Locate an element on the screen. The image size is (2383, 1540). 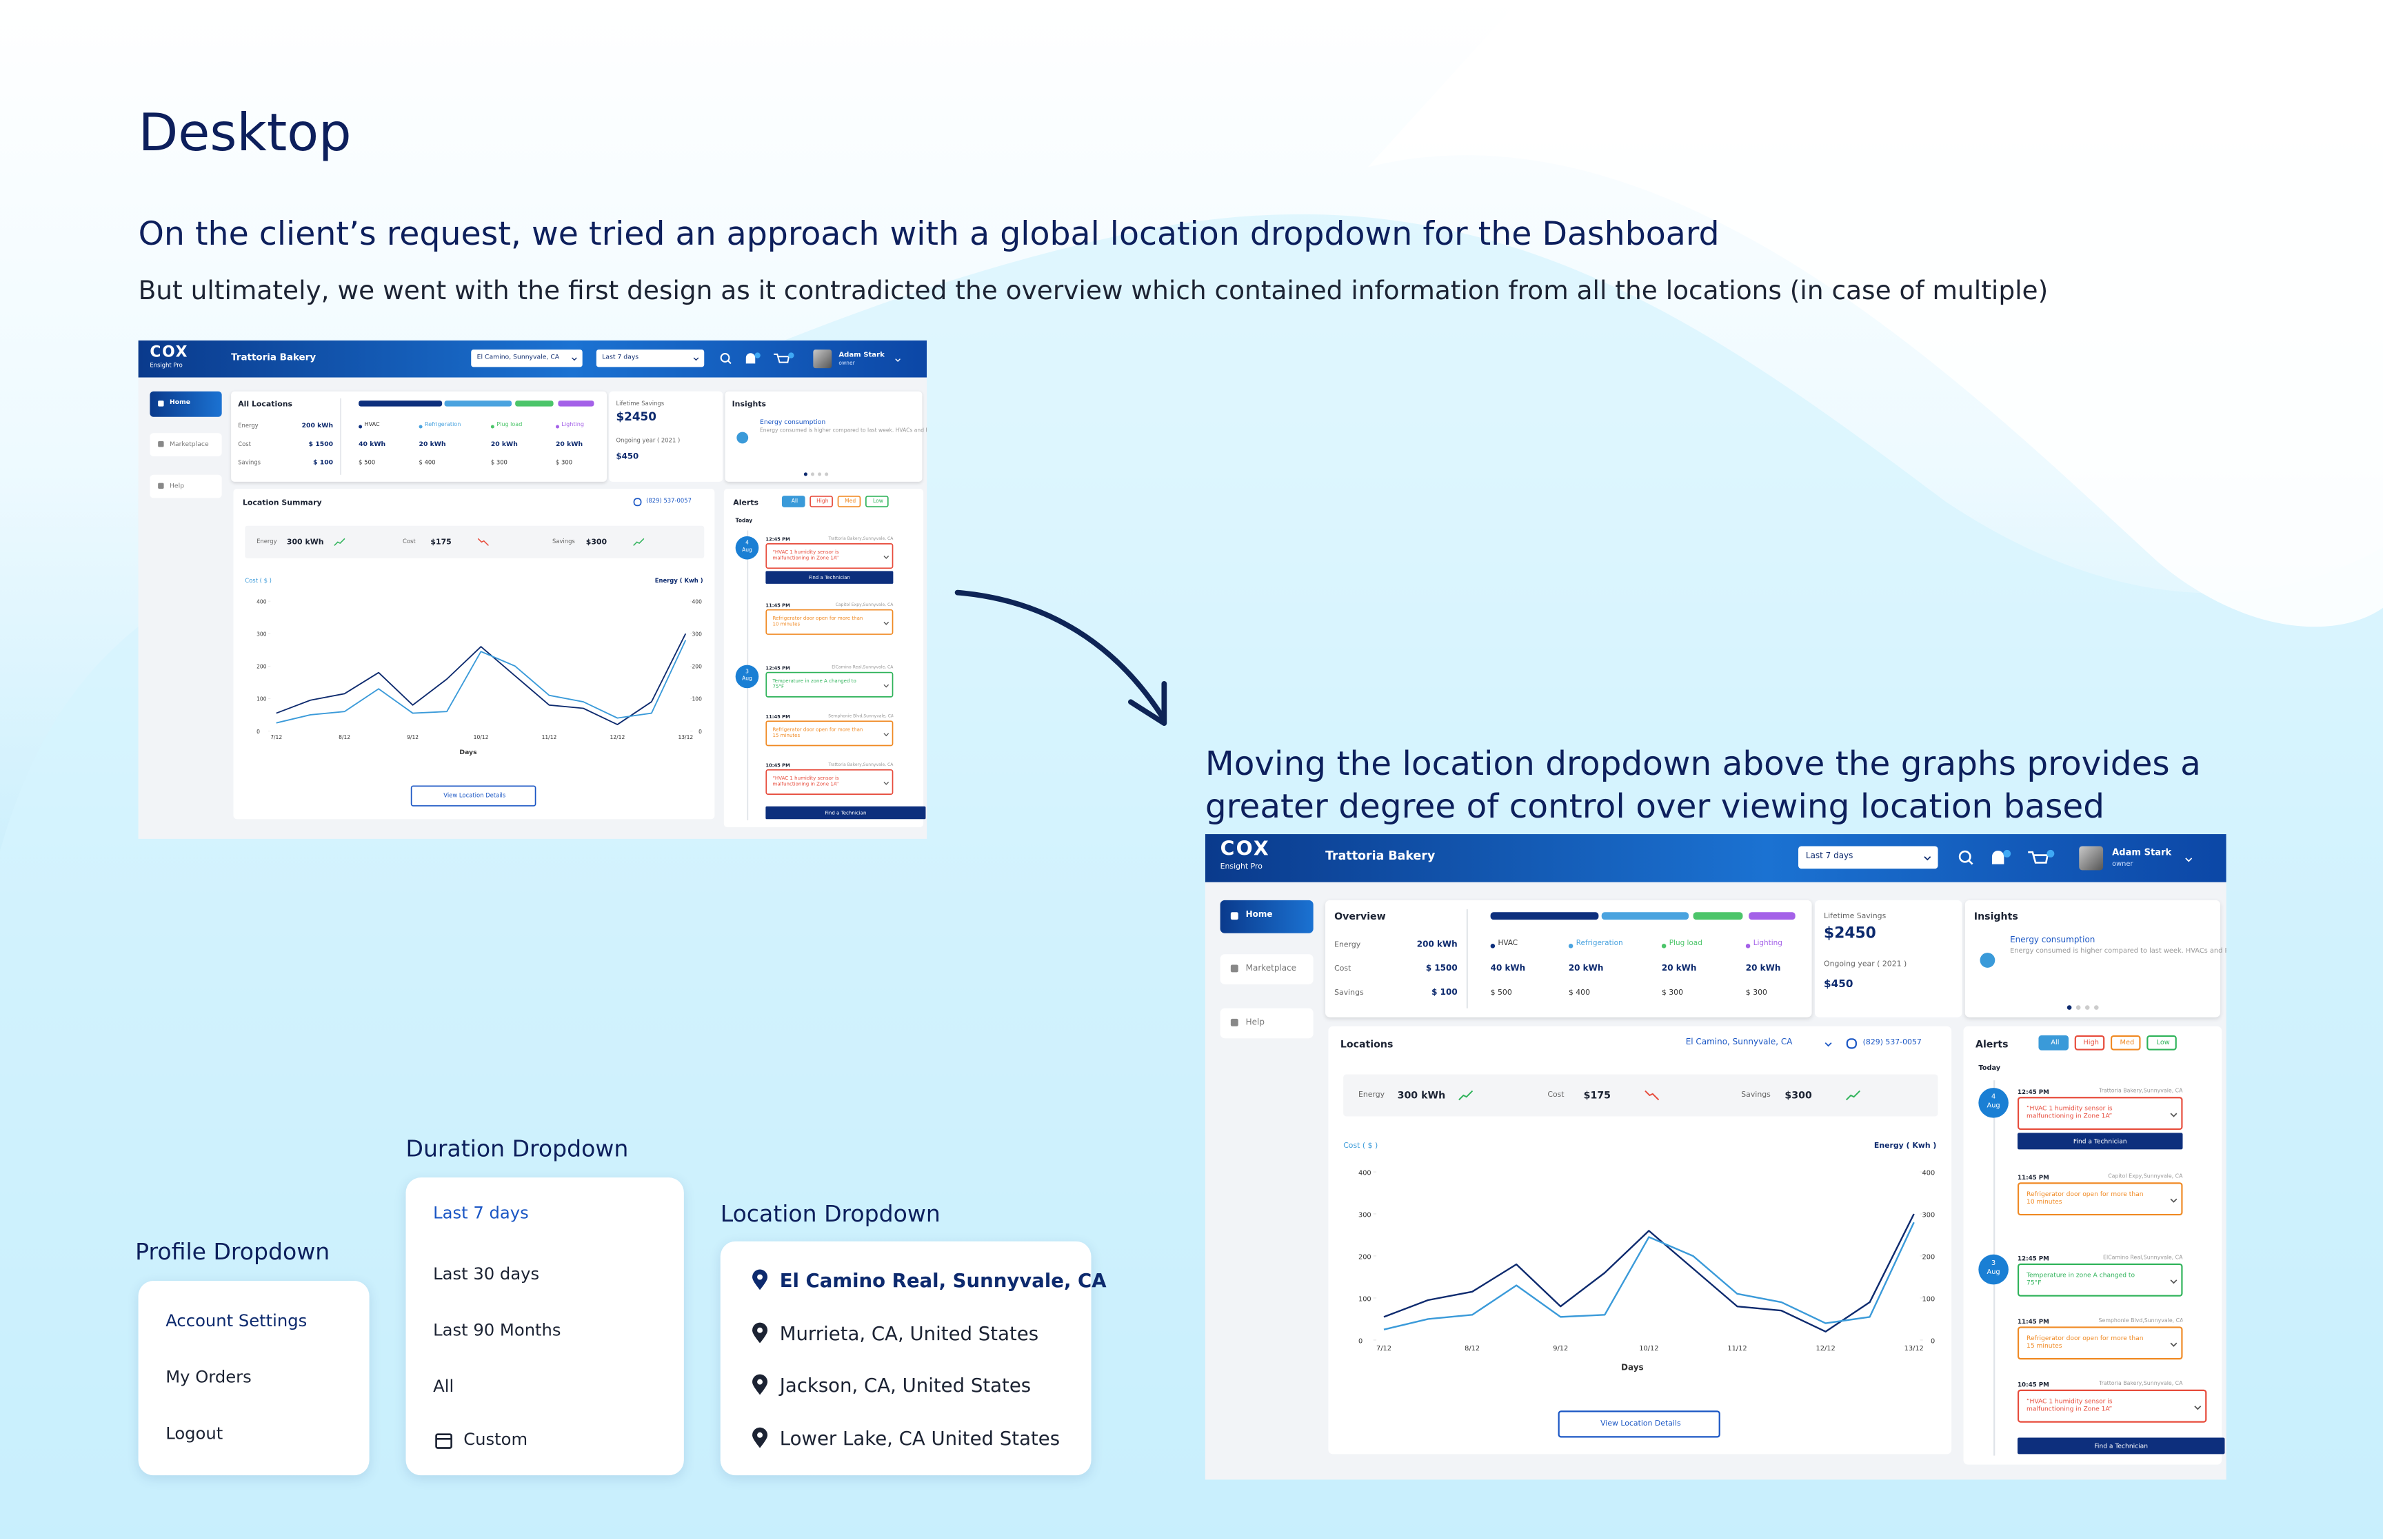
date-badge: 3 Aug is located at coordinates (1993, 1270).